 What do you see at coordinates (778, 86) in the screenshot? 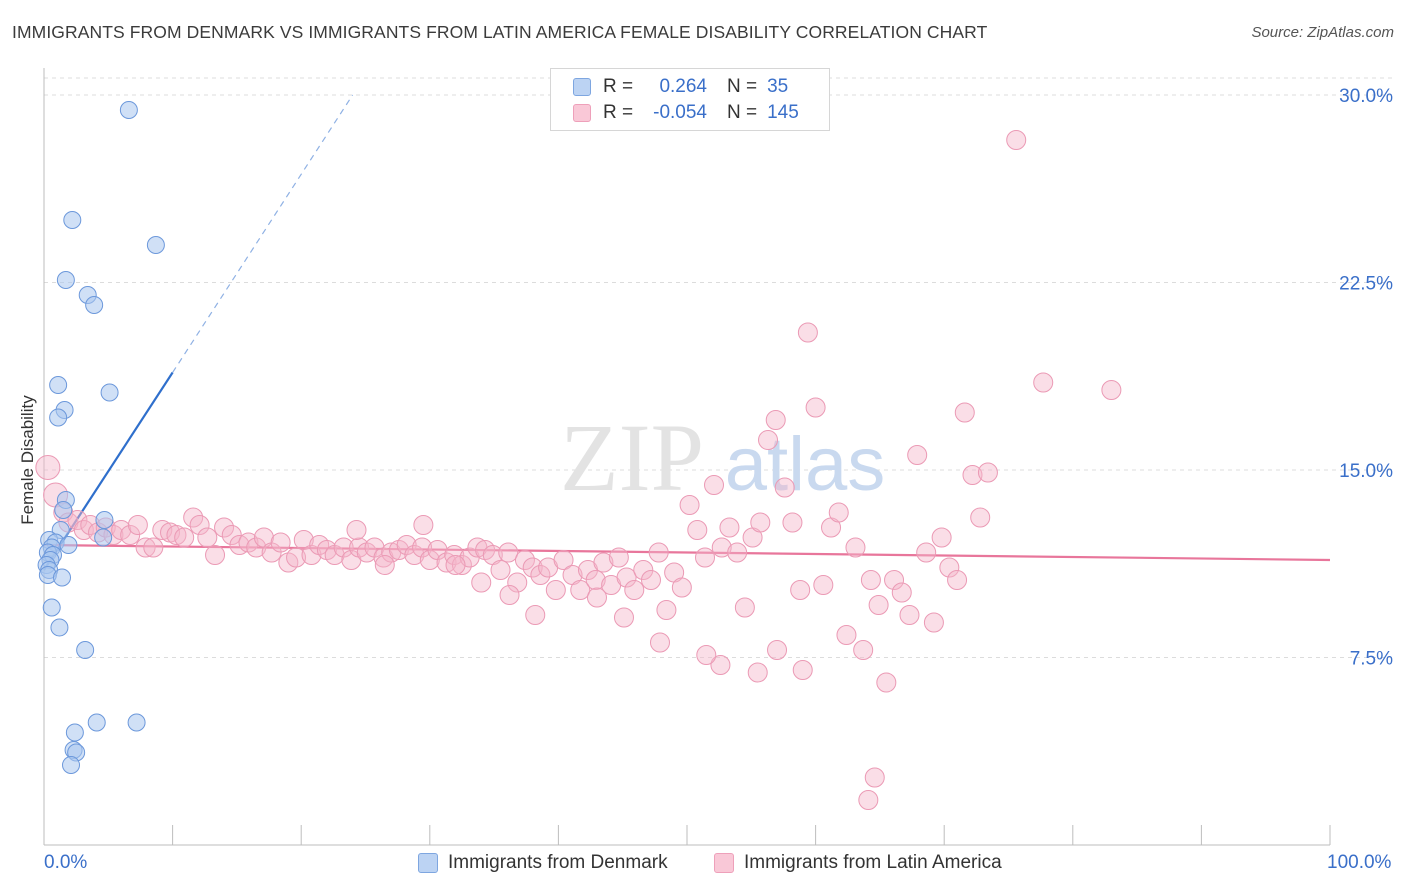
I see `legend-n-value: 35` at bounding box center [778, 86].